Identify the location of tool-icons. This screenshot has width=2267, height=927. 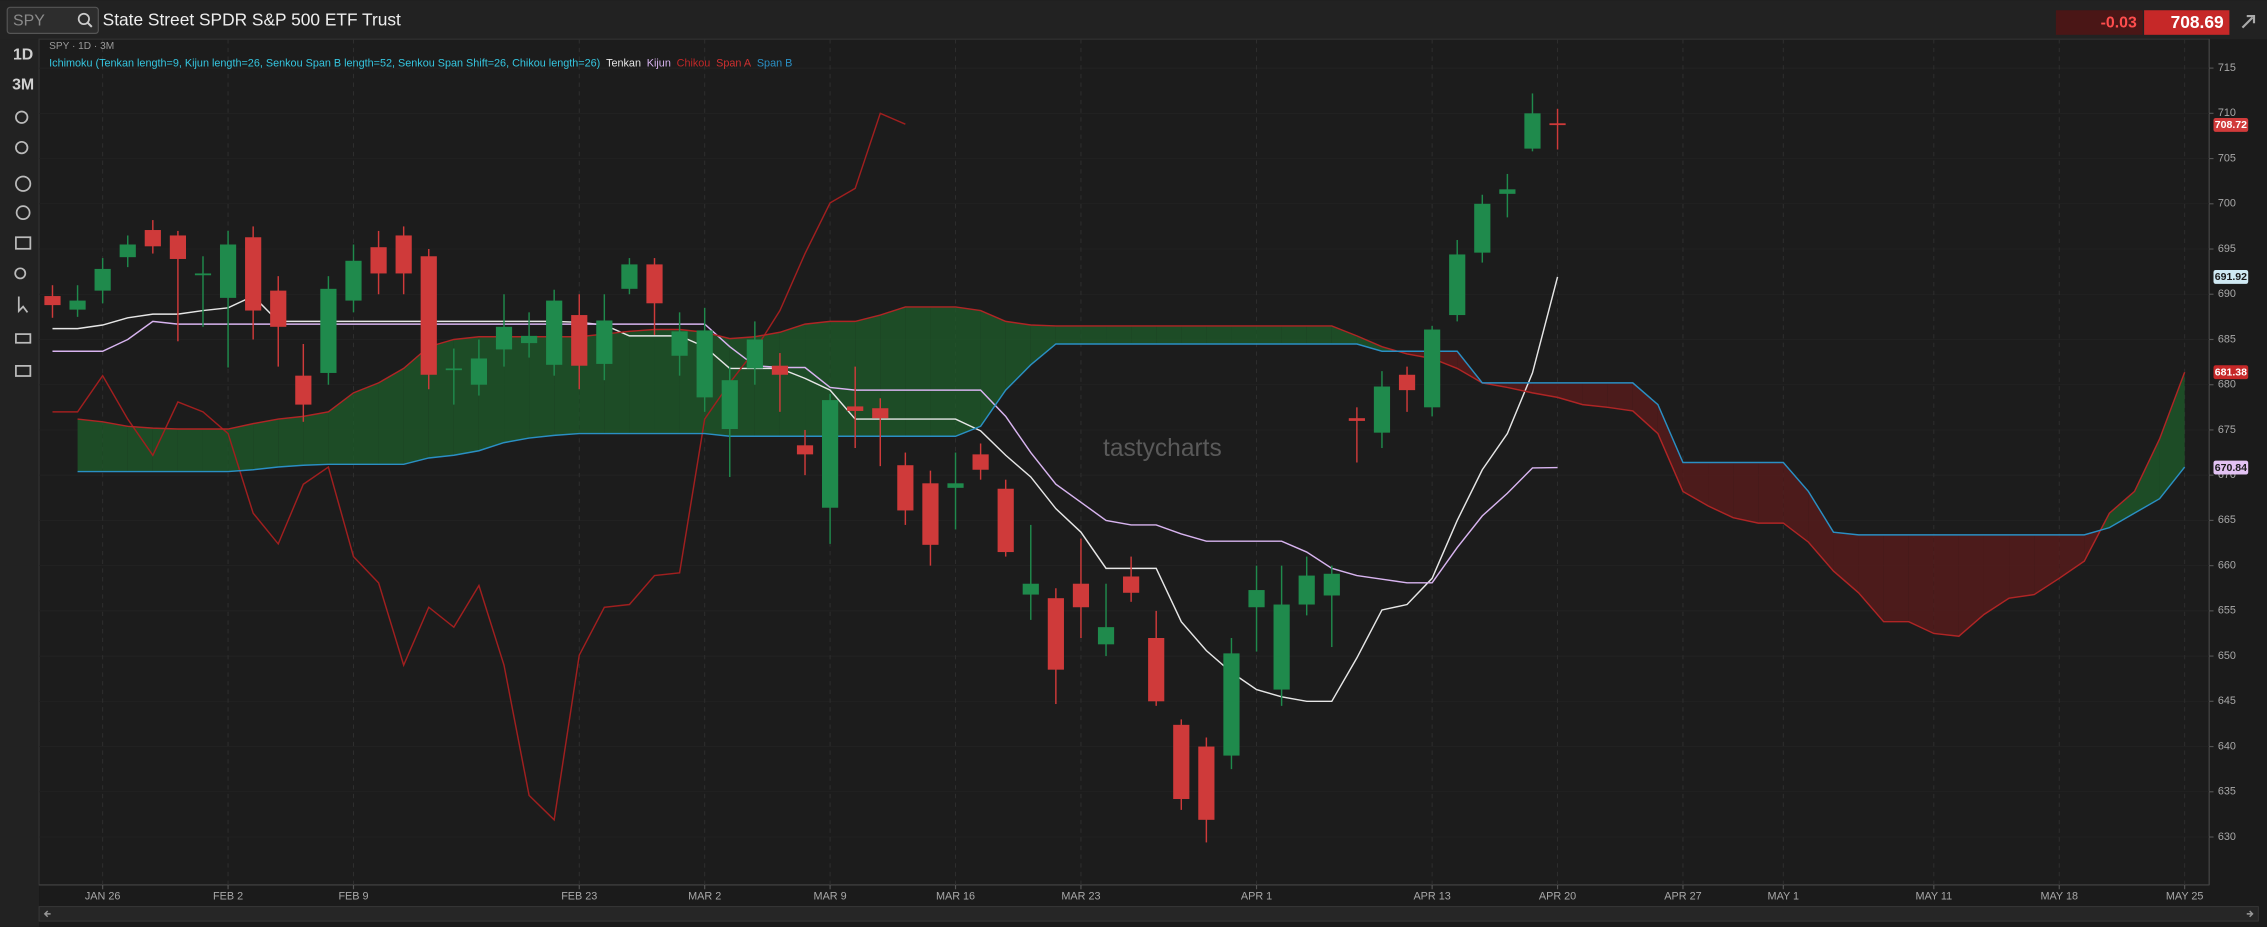
(23, 243).